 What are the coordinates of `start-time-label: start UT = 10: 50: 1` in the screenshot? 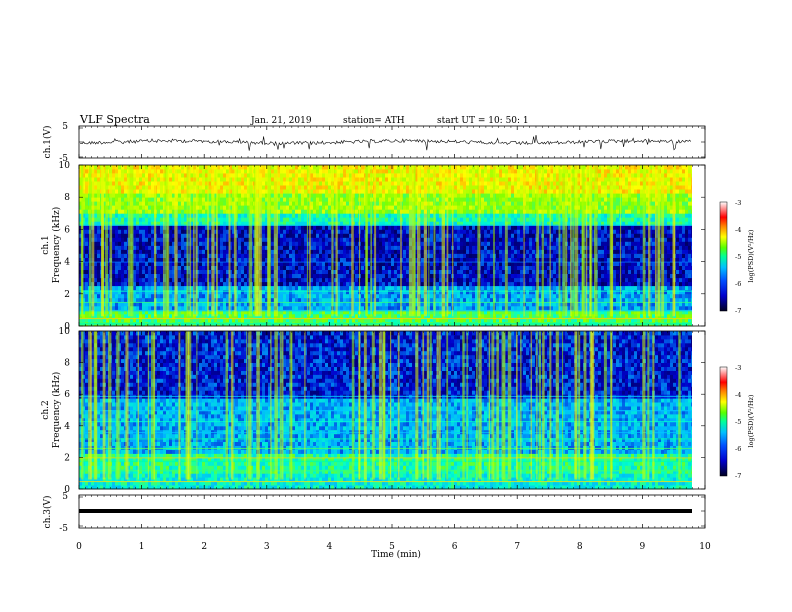 It's located at (483, 121).